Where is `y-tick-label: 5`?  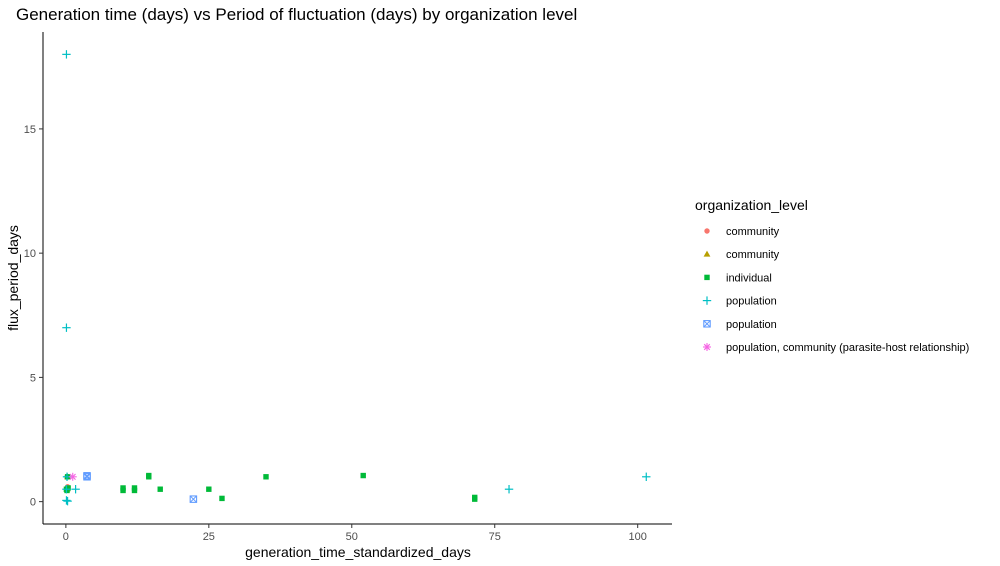 y-tick-label: 5 is located at coordinates (33, 378).